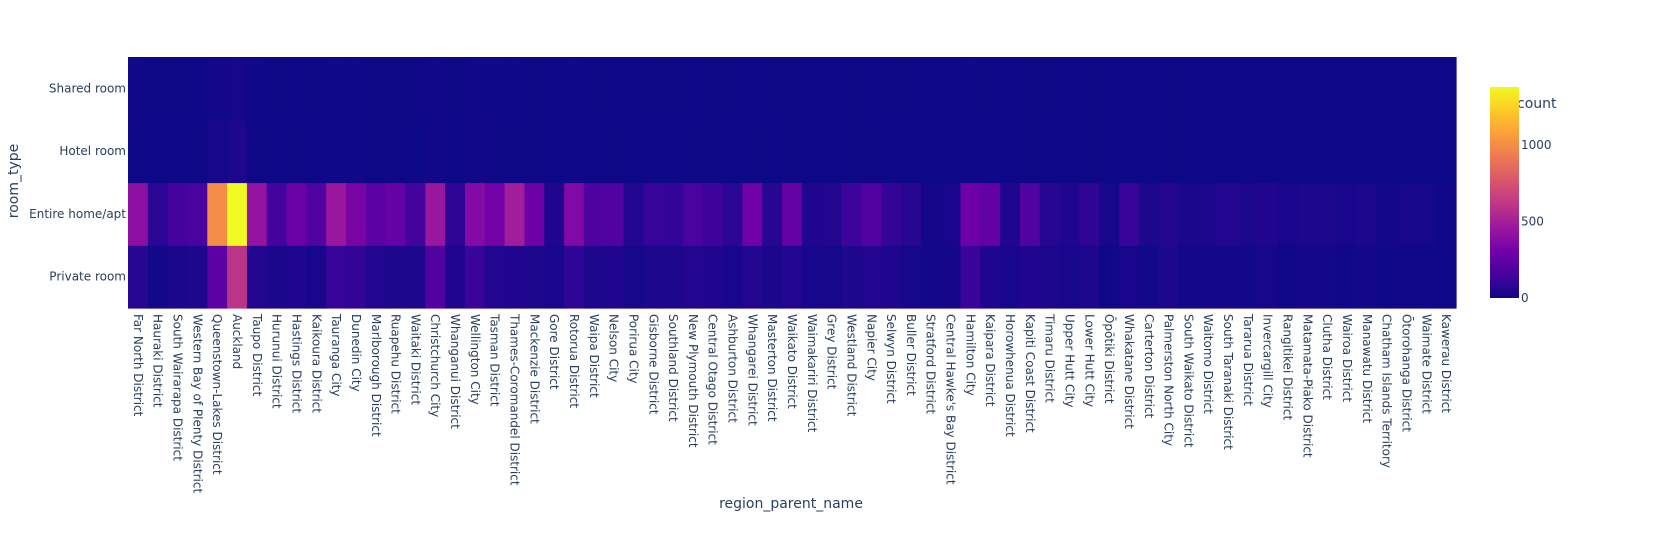 The image size is (1661, 550). I want to click on x-tick-label: Masterton District, so click(772, 368).